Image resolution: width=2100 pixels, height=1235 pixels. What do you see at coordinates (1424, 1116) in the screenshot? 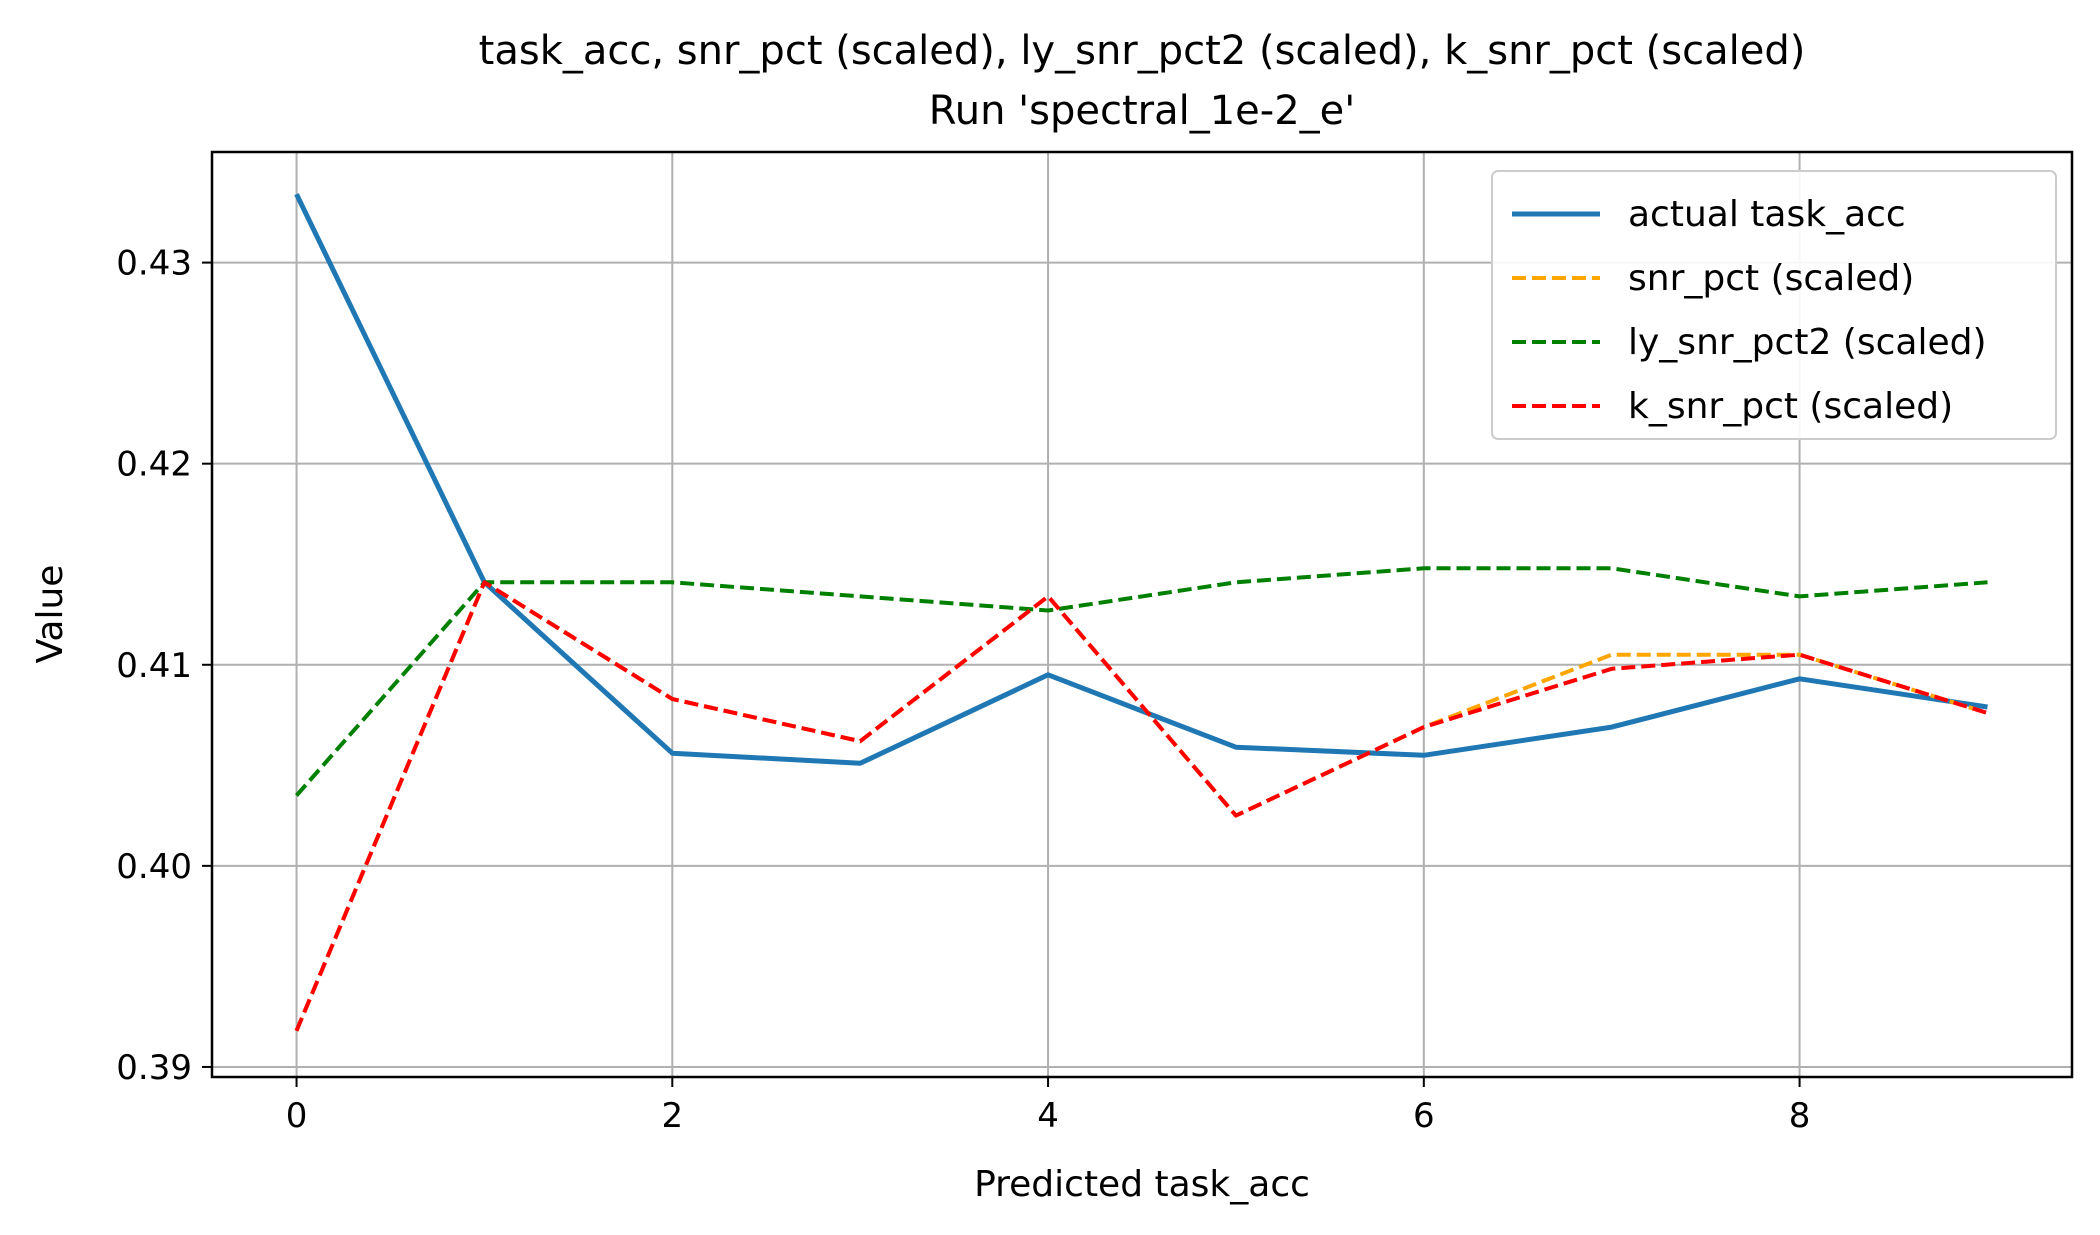
I see `x-tick-label: 6` at bounding box center [1424, 1116].